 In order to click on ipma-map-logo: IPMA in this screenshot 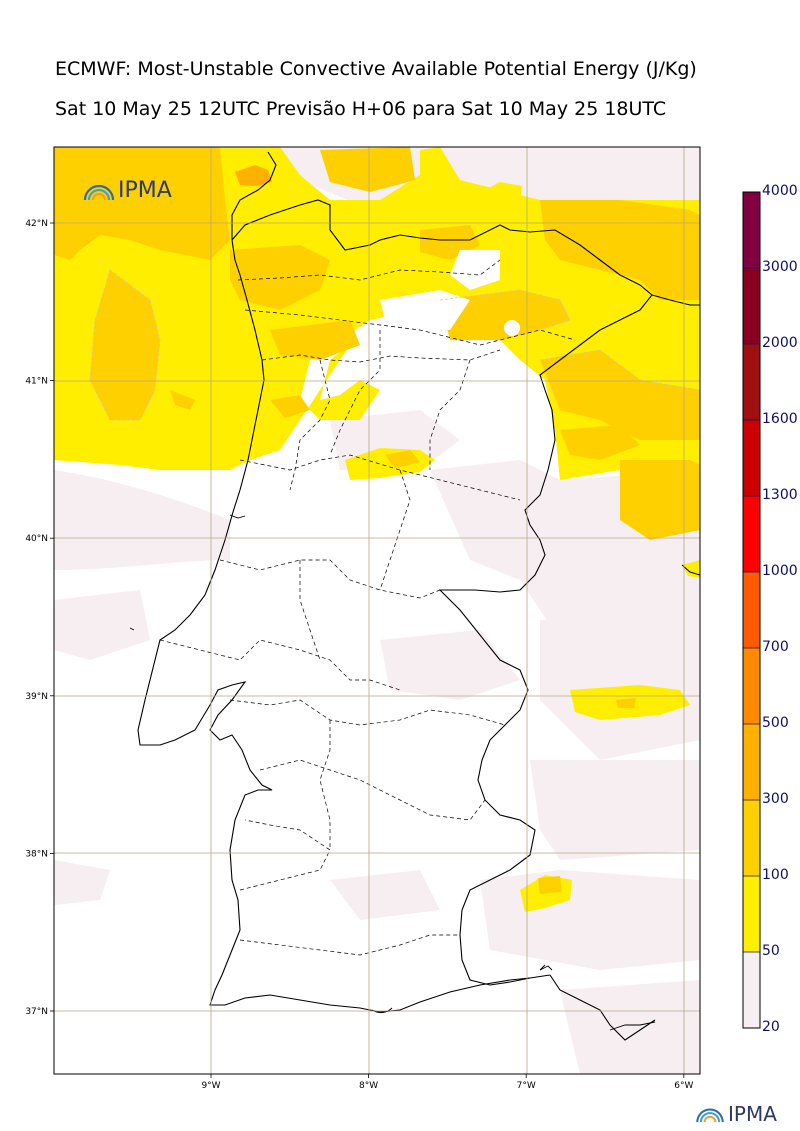, I will do `click(127, 190)`.